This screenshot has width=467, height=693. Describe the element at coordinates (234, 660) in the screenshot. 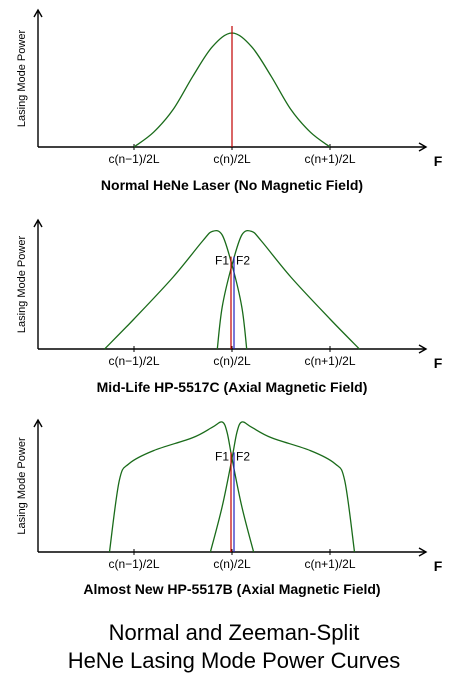

I see `footer-line-2: HeNe Lasing Mode Power Curves` at that location.